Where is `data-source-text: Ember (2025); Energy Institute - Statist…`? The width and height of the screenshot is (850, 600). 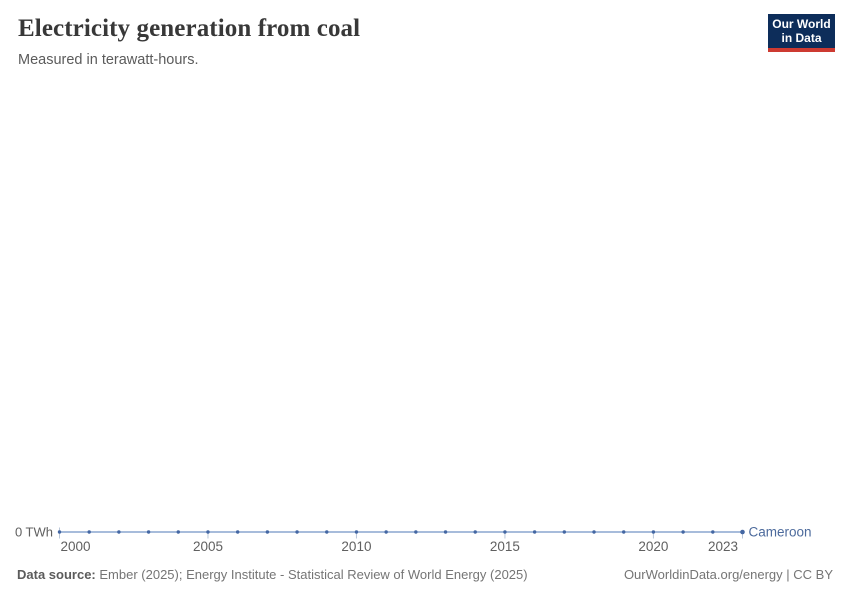 data-source-text: Ember (2025); Energy Institute - Statist… is located at coordinates (313, 574).